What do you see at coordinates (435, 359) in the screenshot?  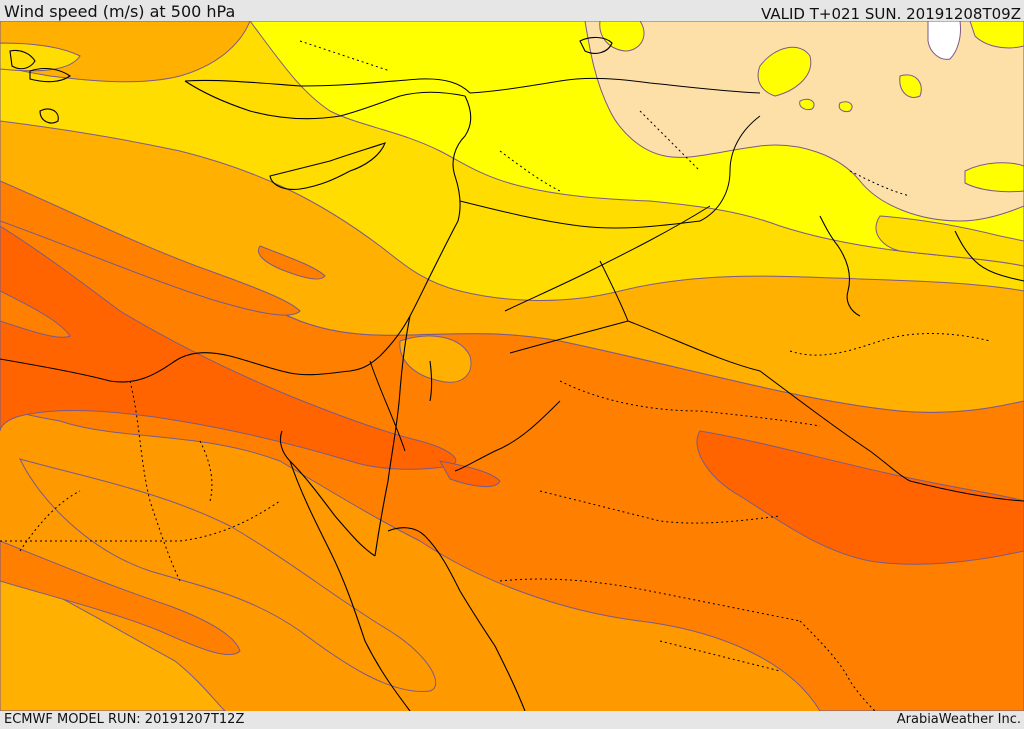 I see `wind-band-amber-levant` at bounding box center [435, 359].